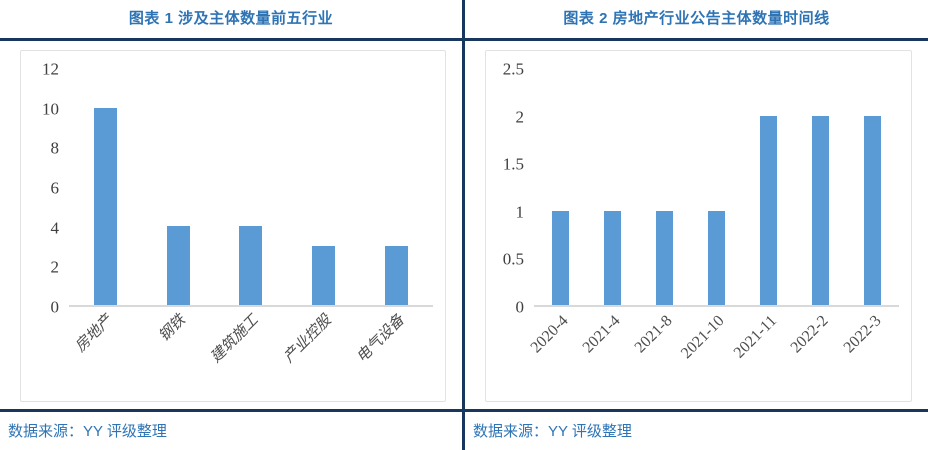 The image size is (928, 450). I want to click on figure1-title: 图表 1 涉及主体数量前五行业, so click(231, 18).